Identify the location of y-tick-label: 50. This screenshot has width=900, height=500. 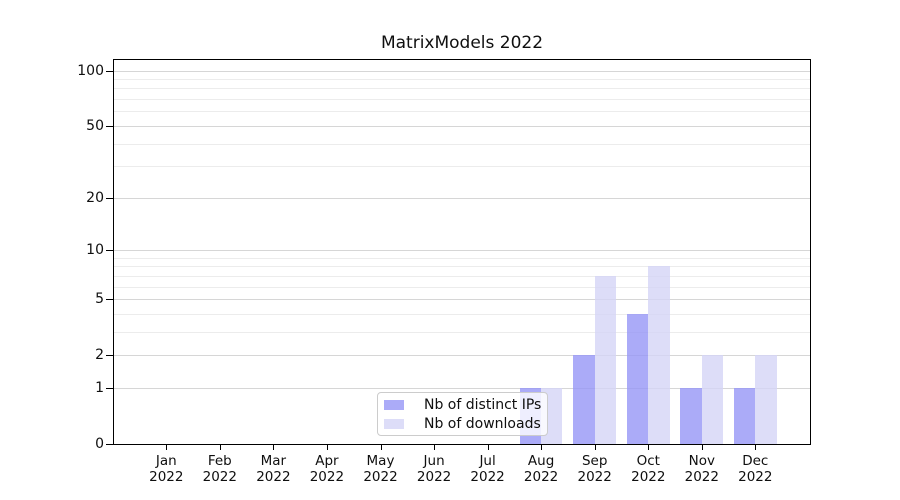
(95, 125).